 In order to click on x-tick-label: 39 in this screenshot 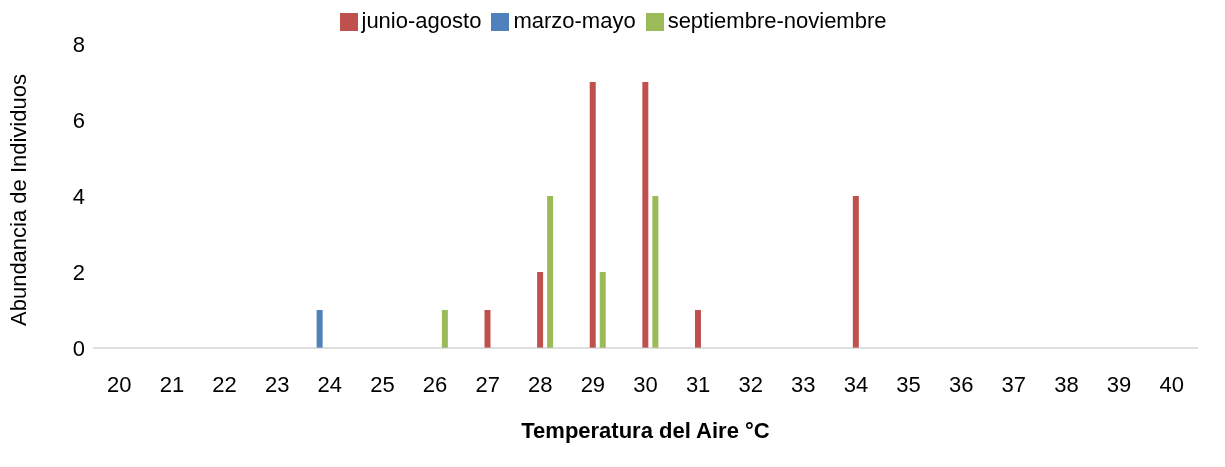, I will do `click(1119, 384)`.